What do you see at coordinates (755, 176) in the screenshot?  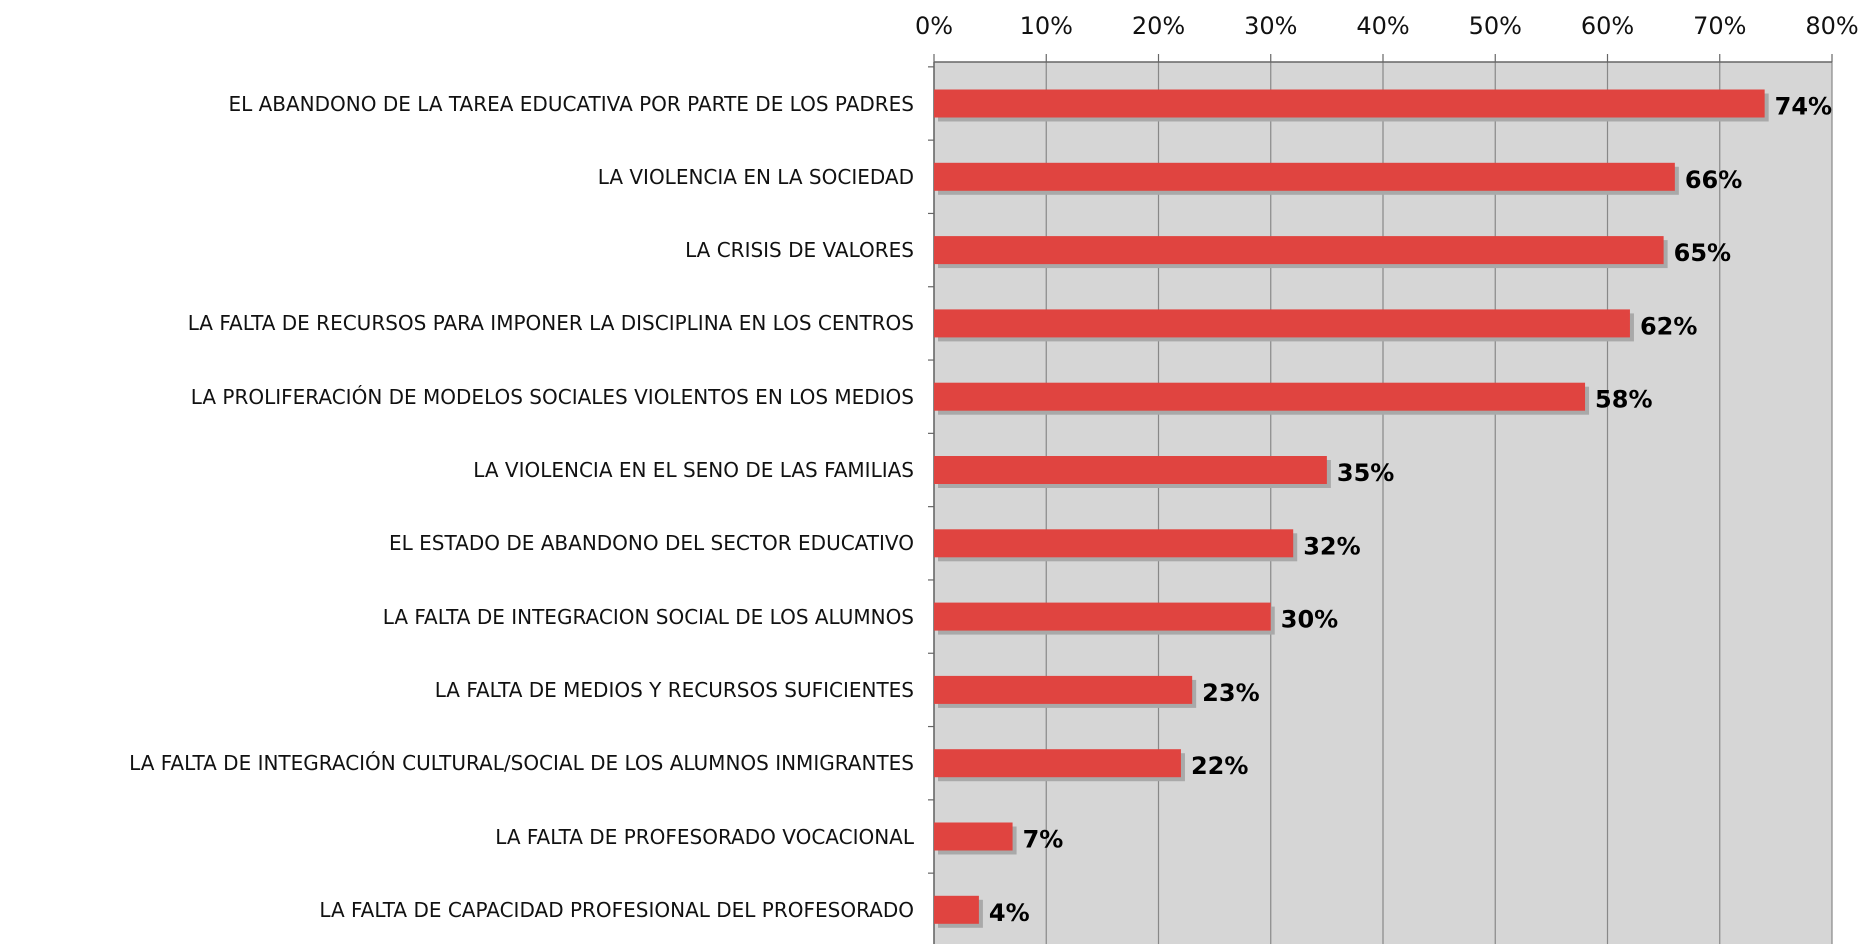 I see `category-label: LA VIOLENCIA EN LA SOCIEDAD` at bounding box center [755, 176].